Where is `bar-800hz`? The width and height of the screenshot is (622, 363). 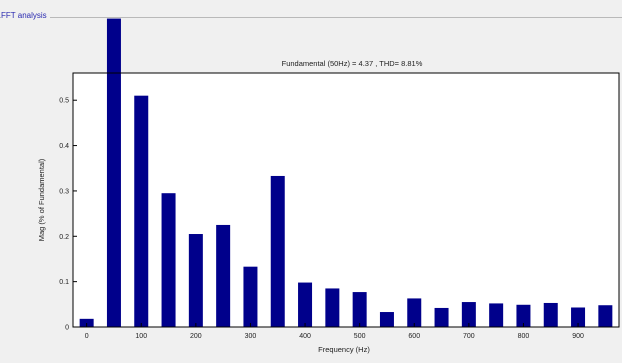 bar-800hz is located at coordinates (523, 315).